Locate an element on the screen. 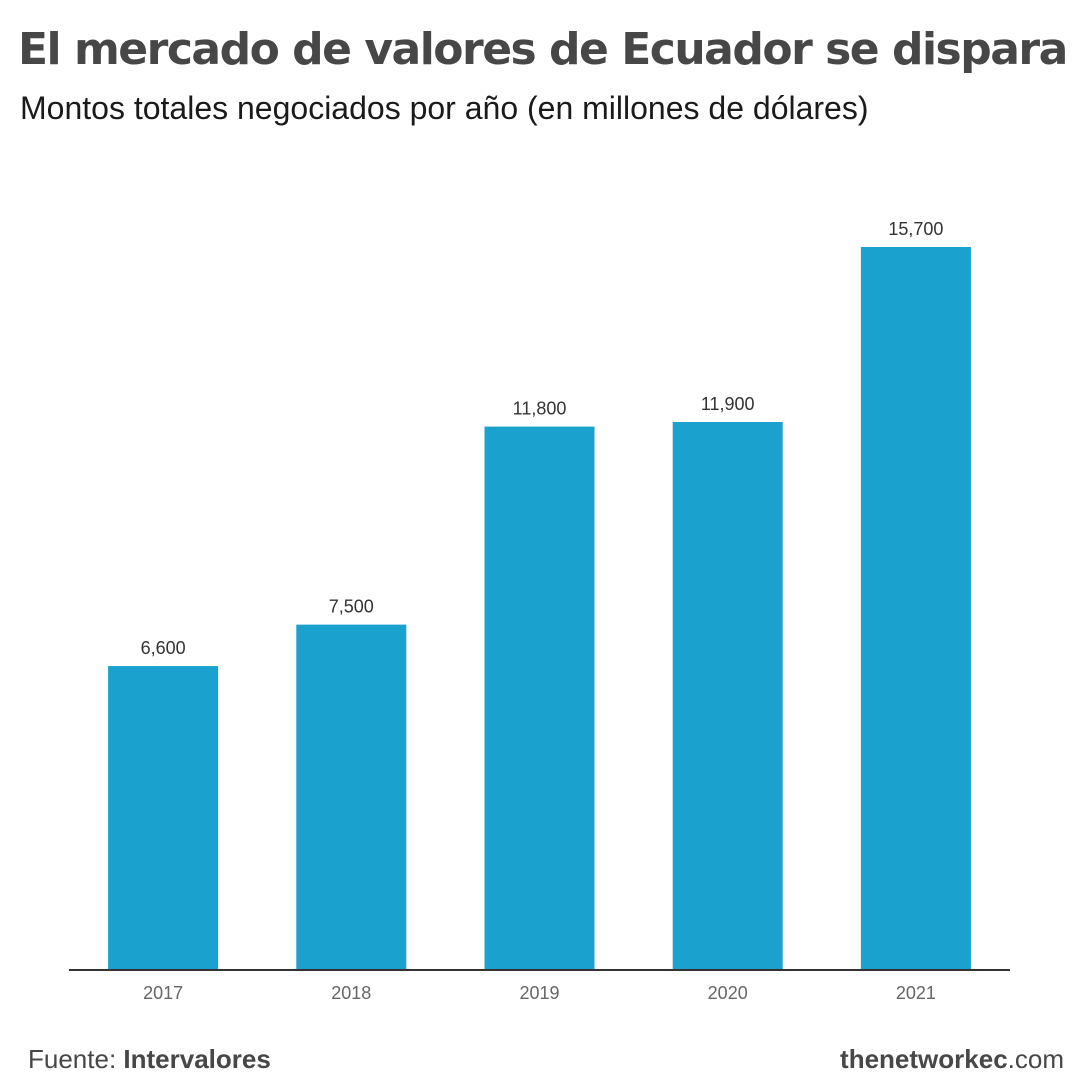  brand-credit: thenetworkec.com is located at coordinates (952, 1059).